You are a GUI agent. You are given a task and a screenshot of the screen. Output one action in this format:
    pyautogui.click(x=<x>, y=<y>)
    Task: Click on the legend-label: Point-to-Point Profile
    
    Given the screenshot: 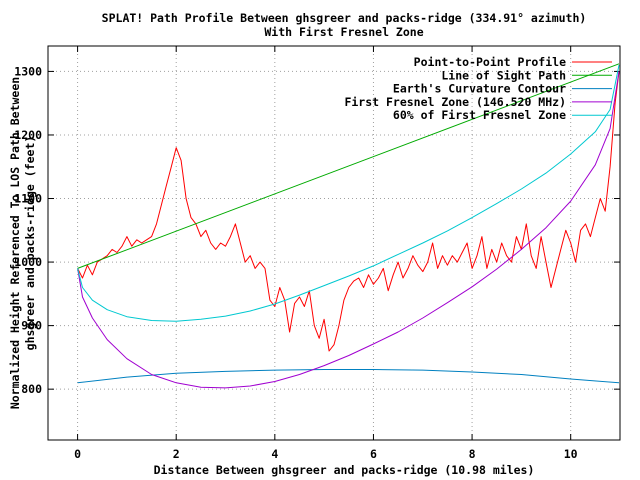 What is the action you would take?
    pyautogui.click(x=490, y=62)
    